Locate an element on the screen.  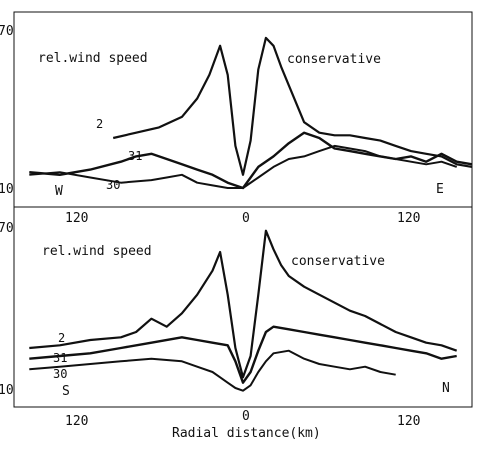
top-y-tick-70: 70 is located at coordinates (7, 31).